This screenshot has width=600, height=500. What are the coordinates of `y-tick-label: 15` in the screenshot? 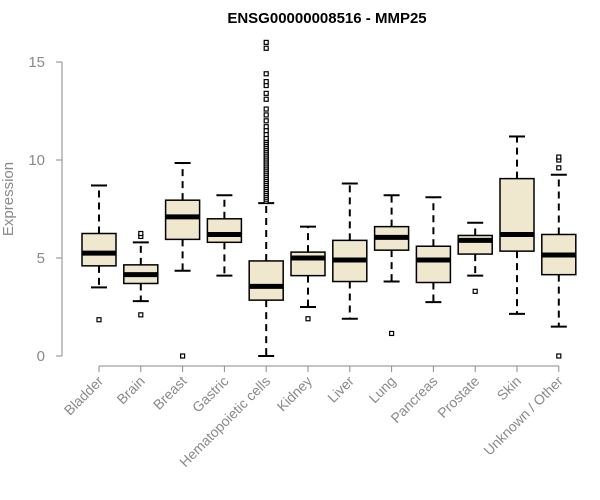 It's located at (36, 62).